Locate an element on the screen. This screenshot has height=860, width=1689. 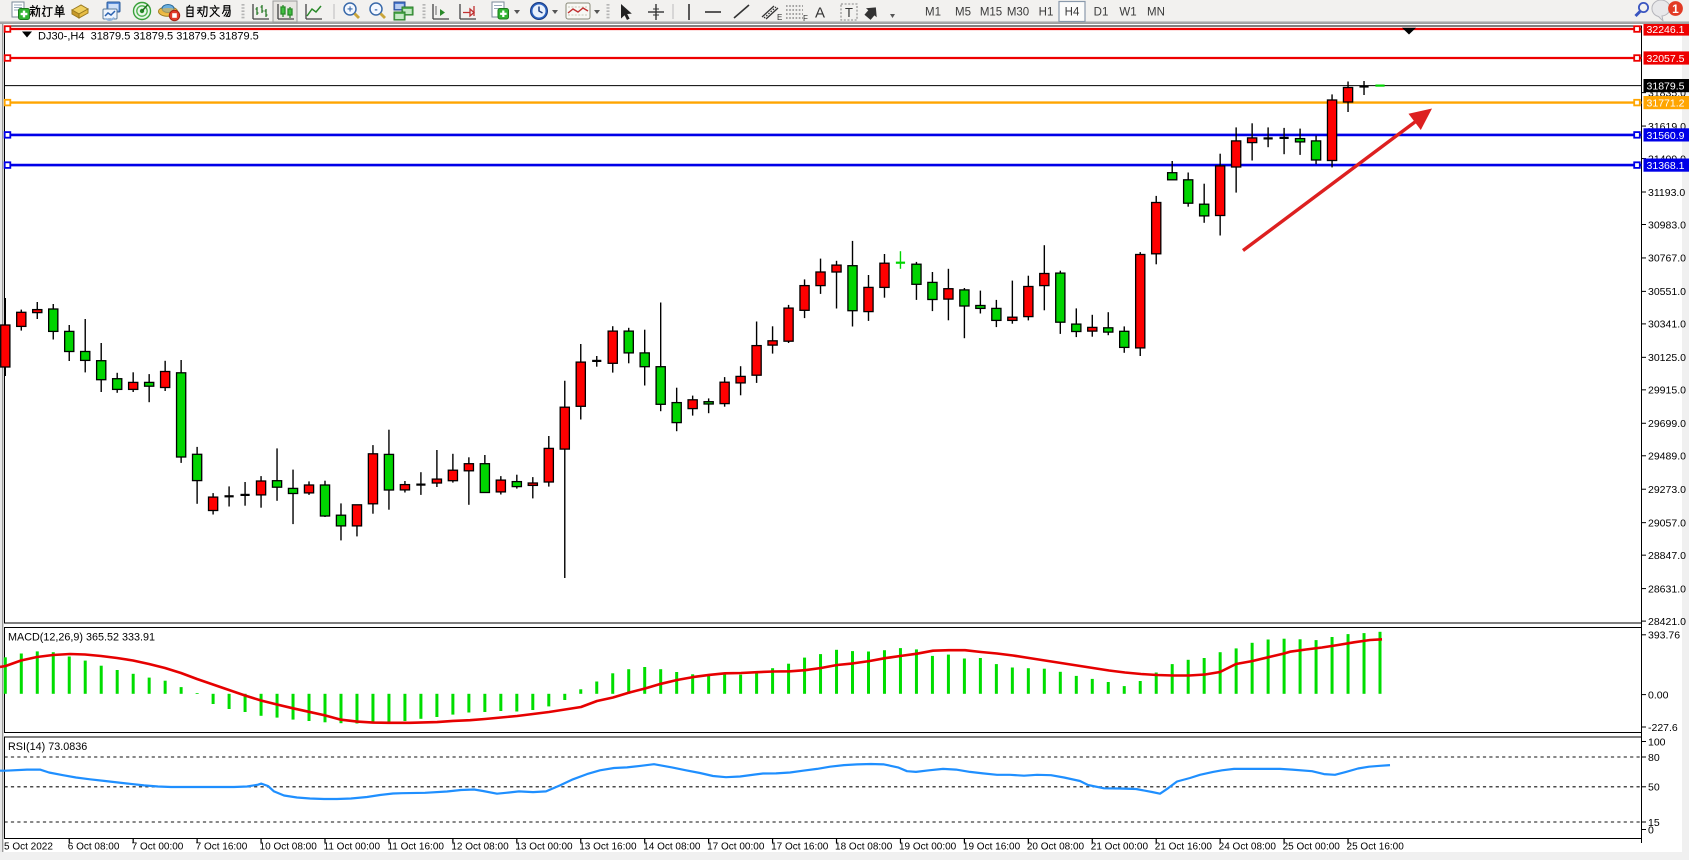
svg-text: 21 Oct 16:00 is located at coordinates (1184, 847).